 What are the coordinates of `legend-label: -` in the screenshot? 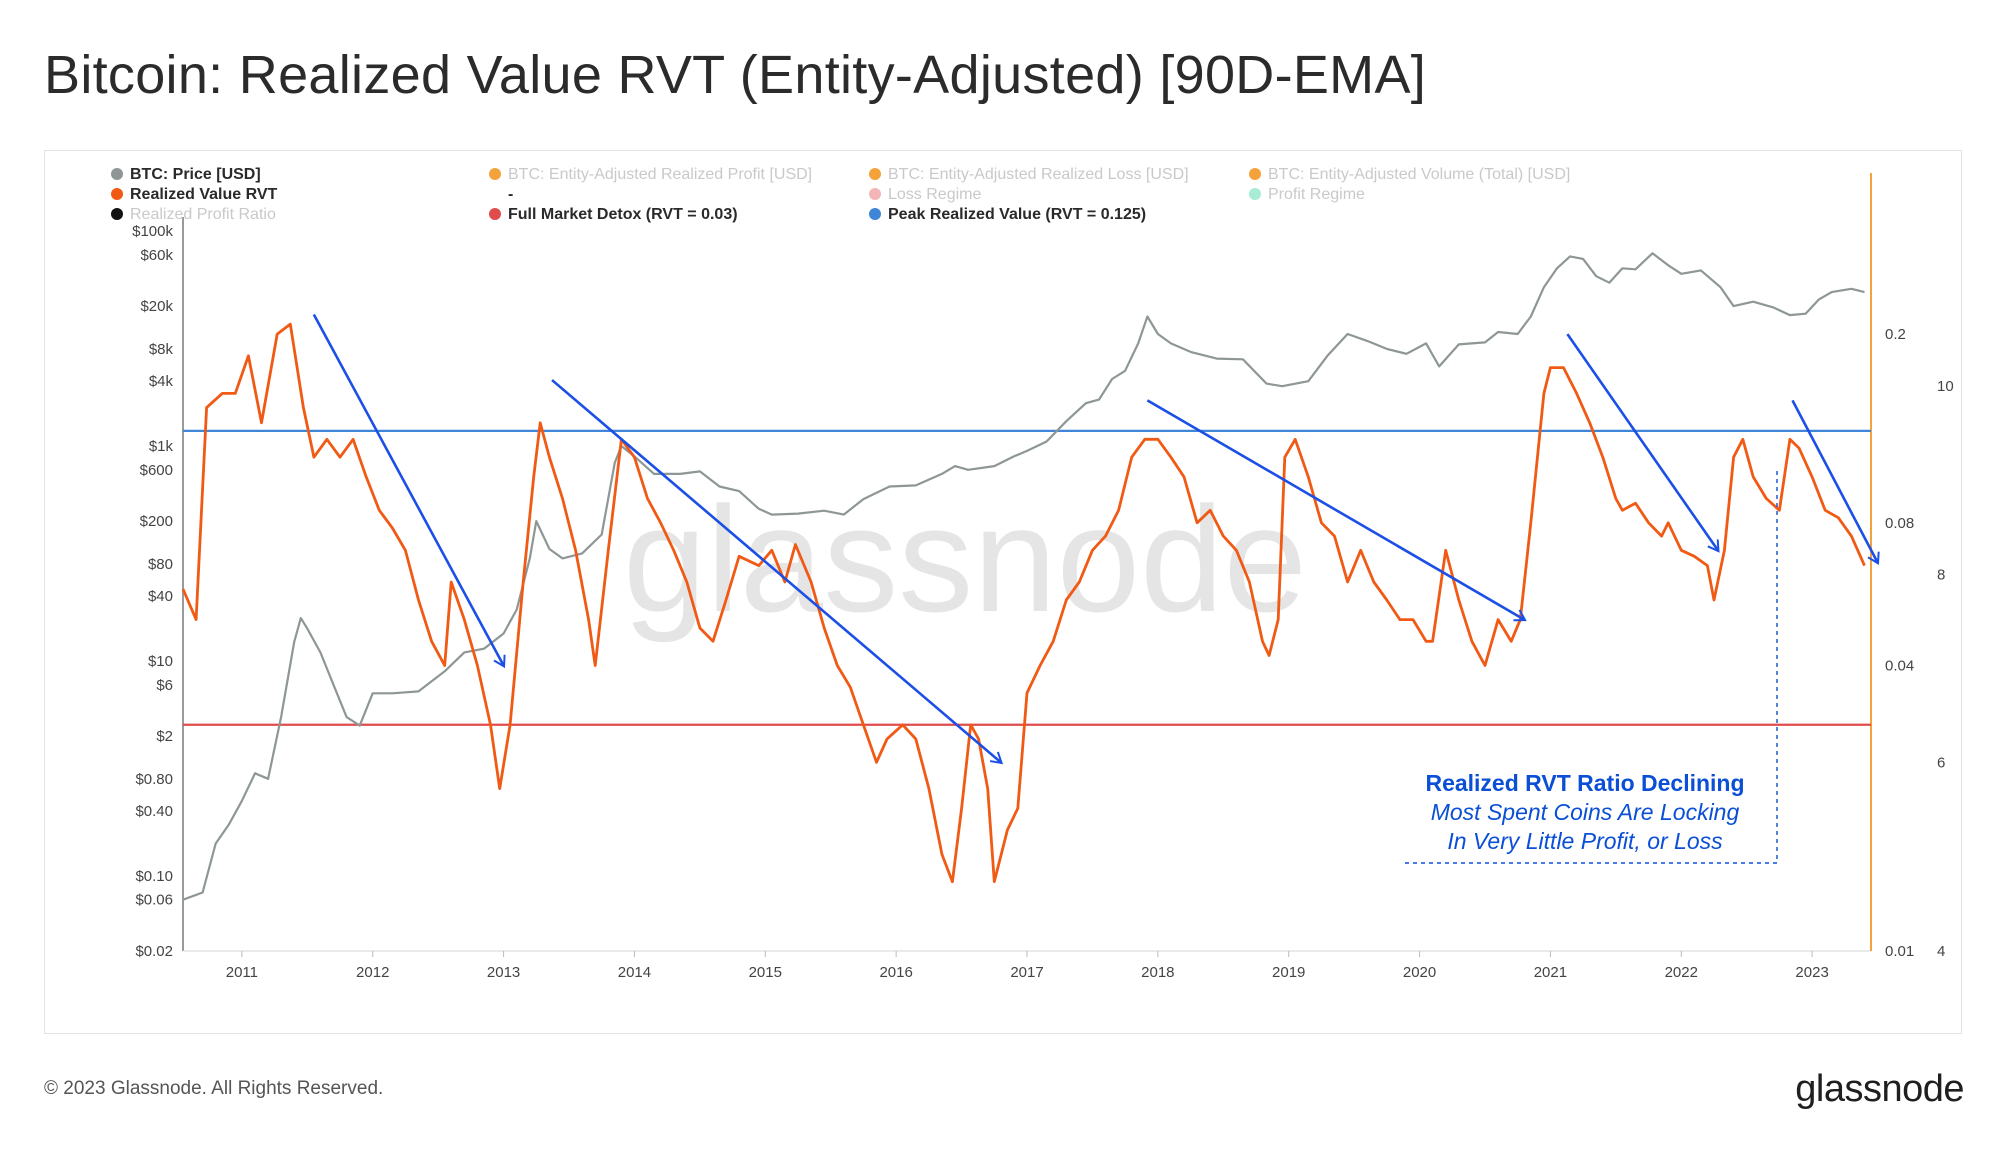 It's located at (510, 194).